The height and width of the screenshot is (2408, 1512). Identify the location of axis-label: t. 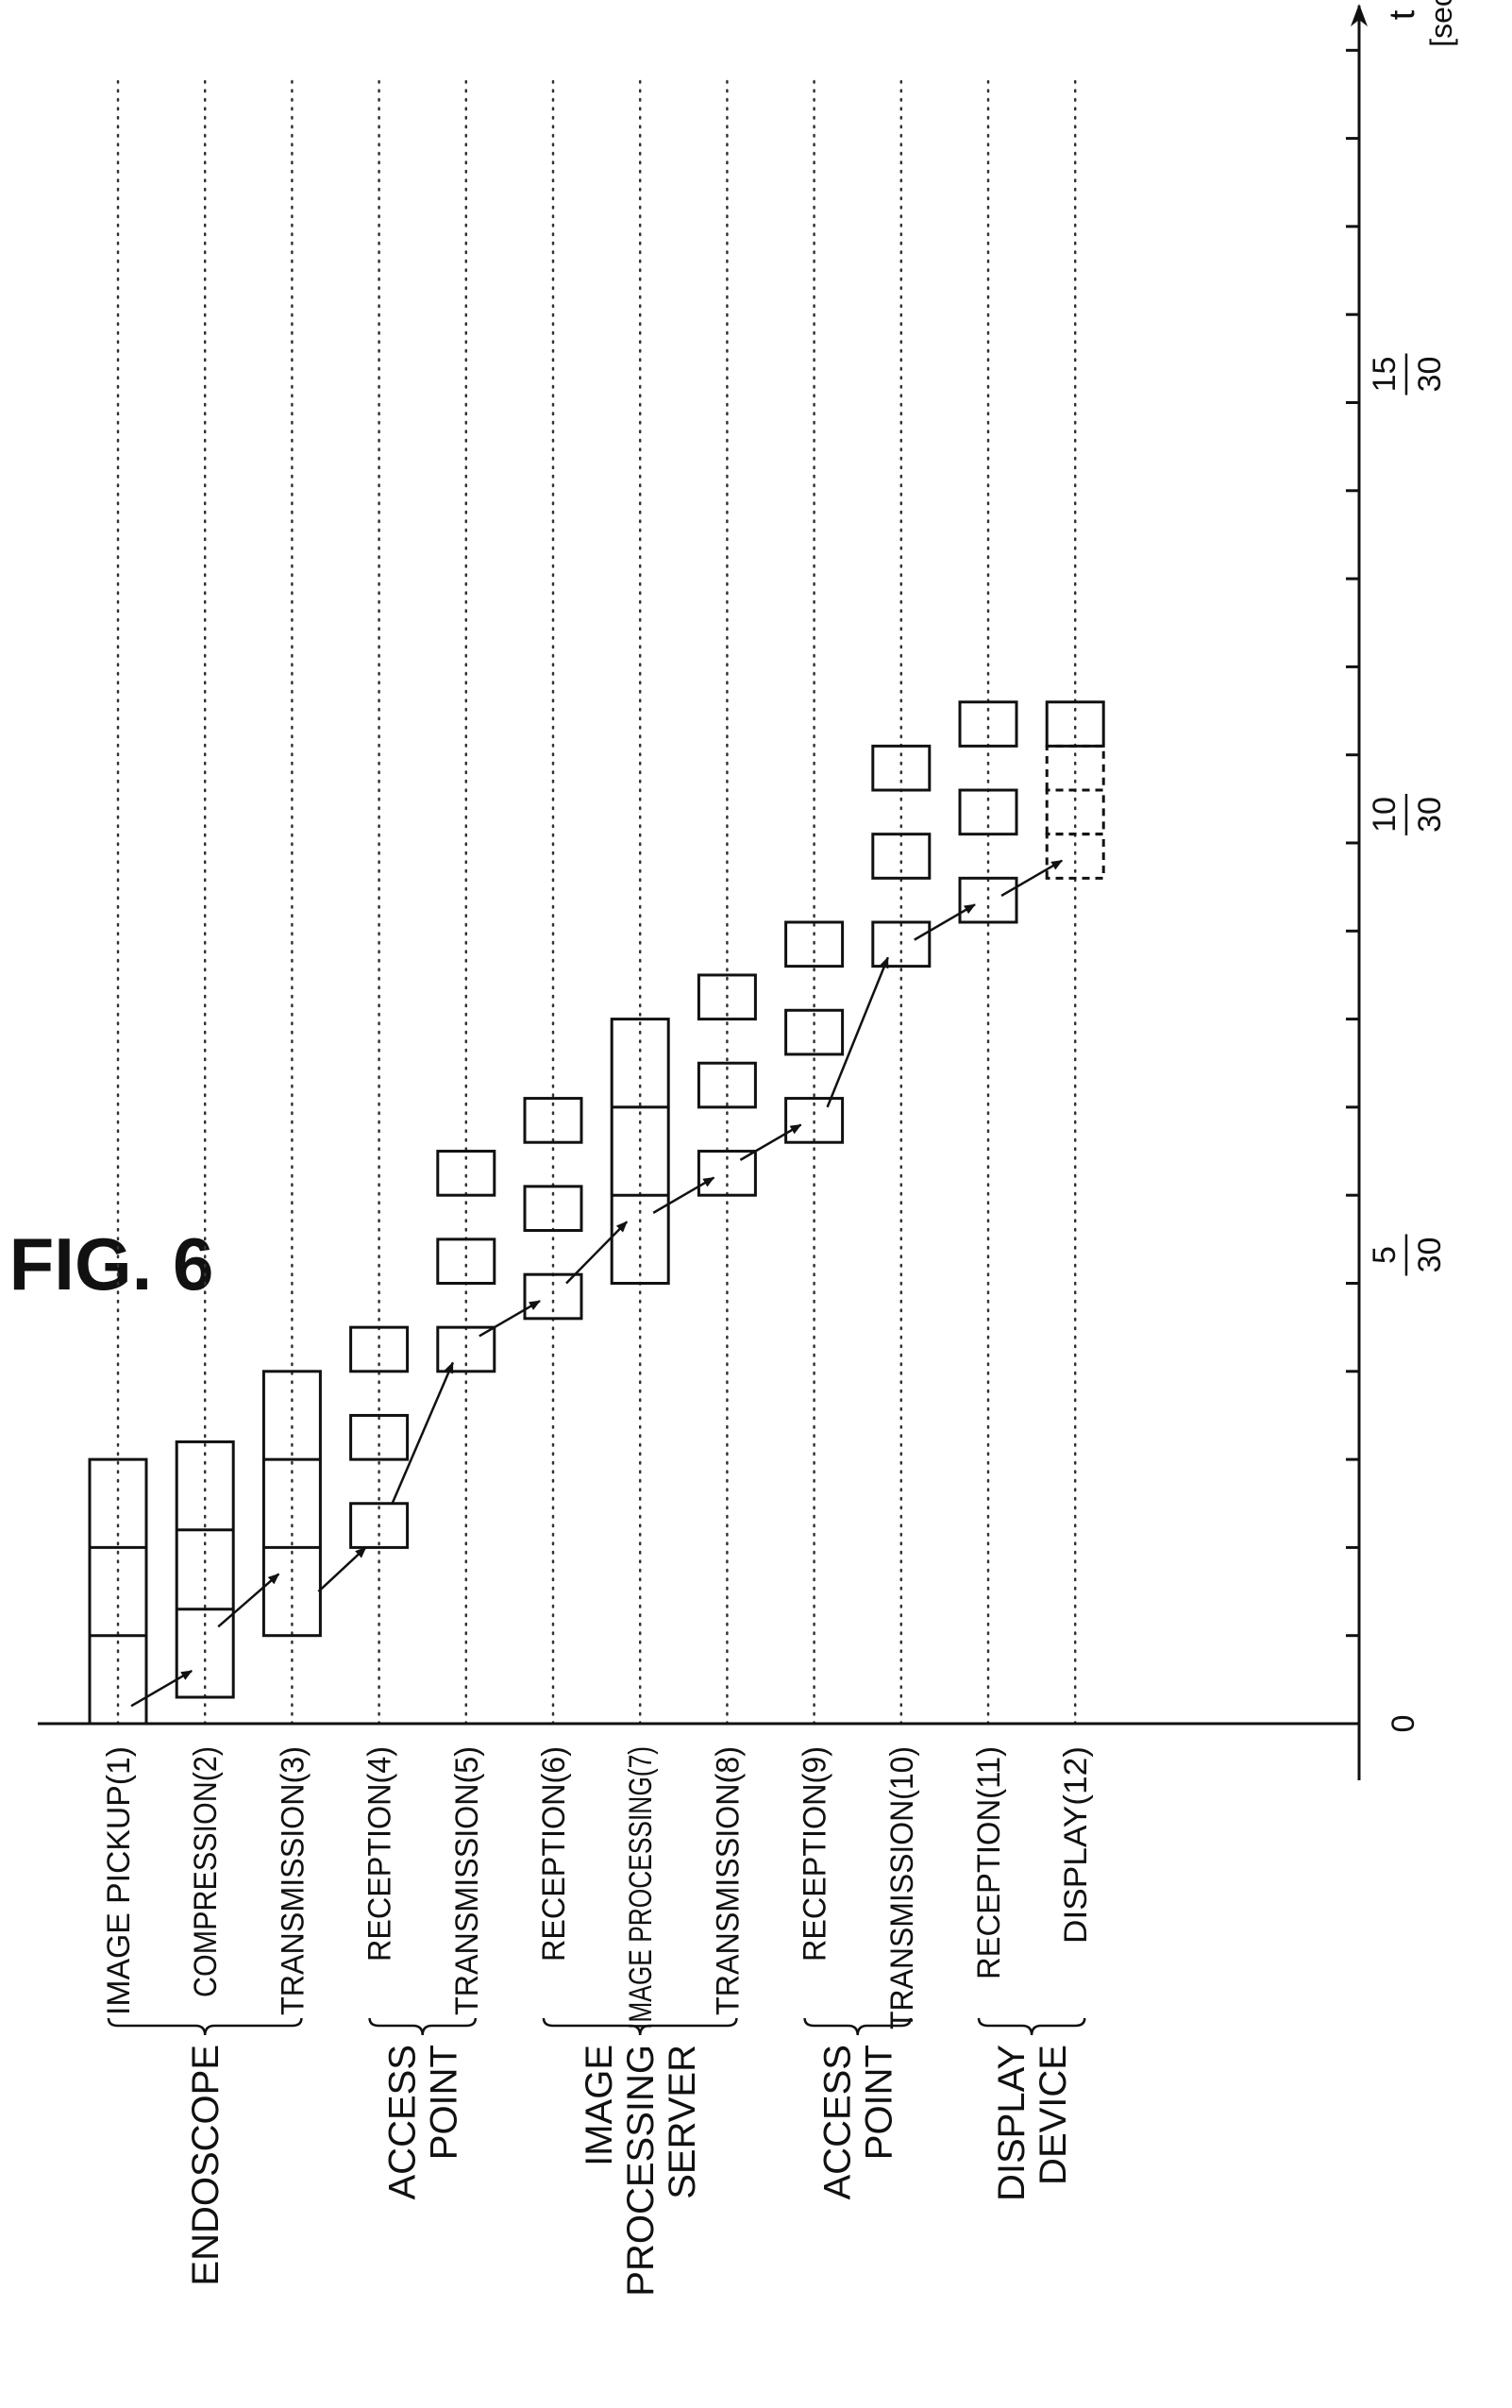
(1402, 15).